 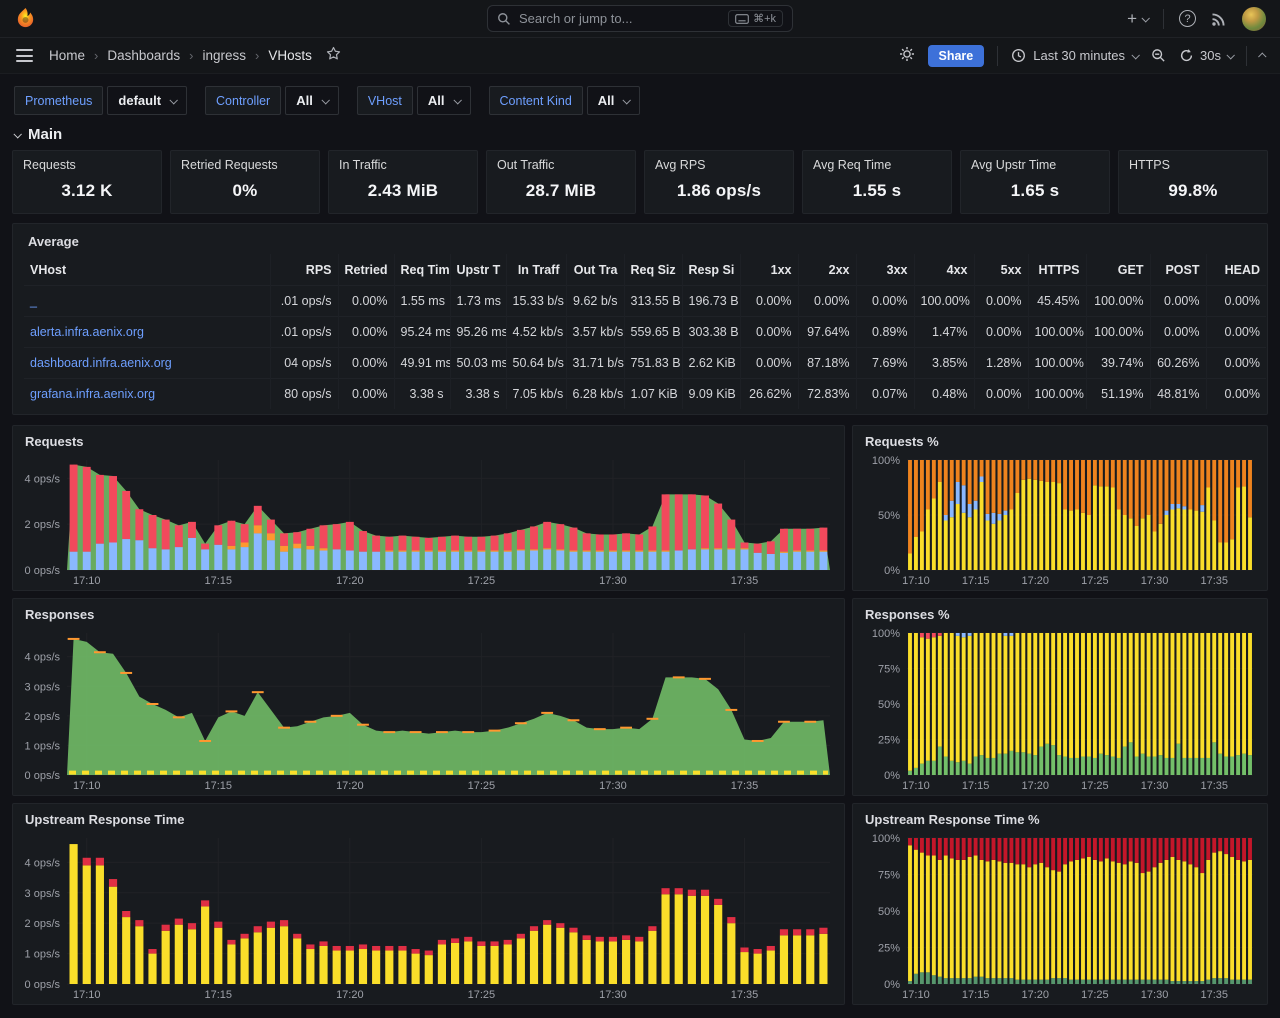 What do you see at coordinates (652, 270) in the screenshot?
I see `column-header-req-siz: Req Siz` at bounding box center [652, 270].